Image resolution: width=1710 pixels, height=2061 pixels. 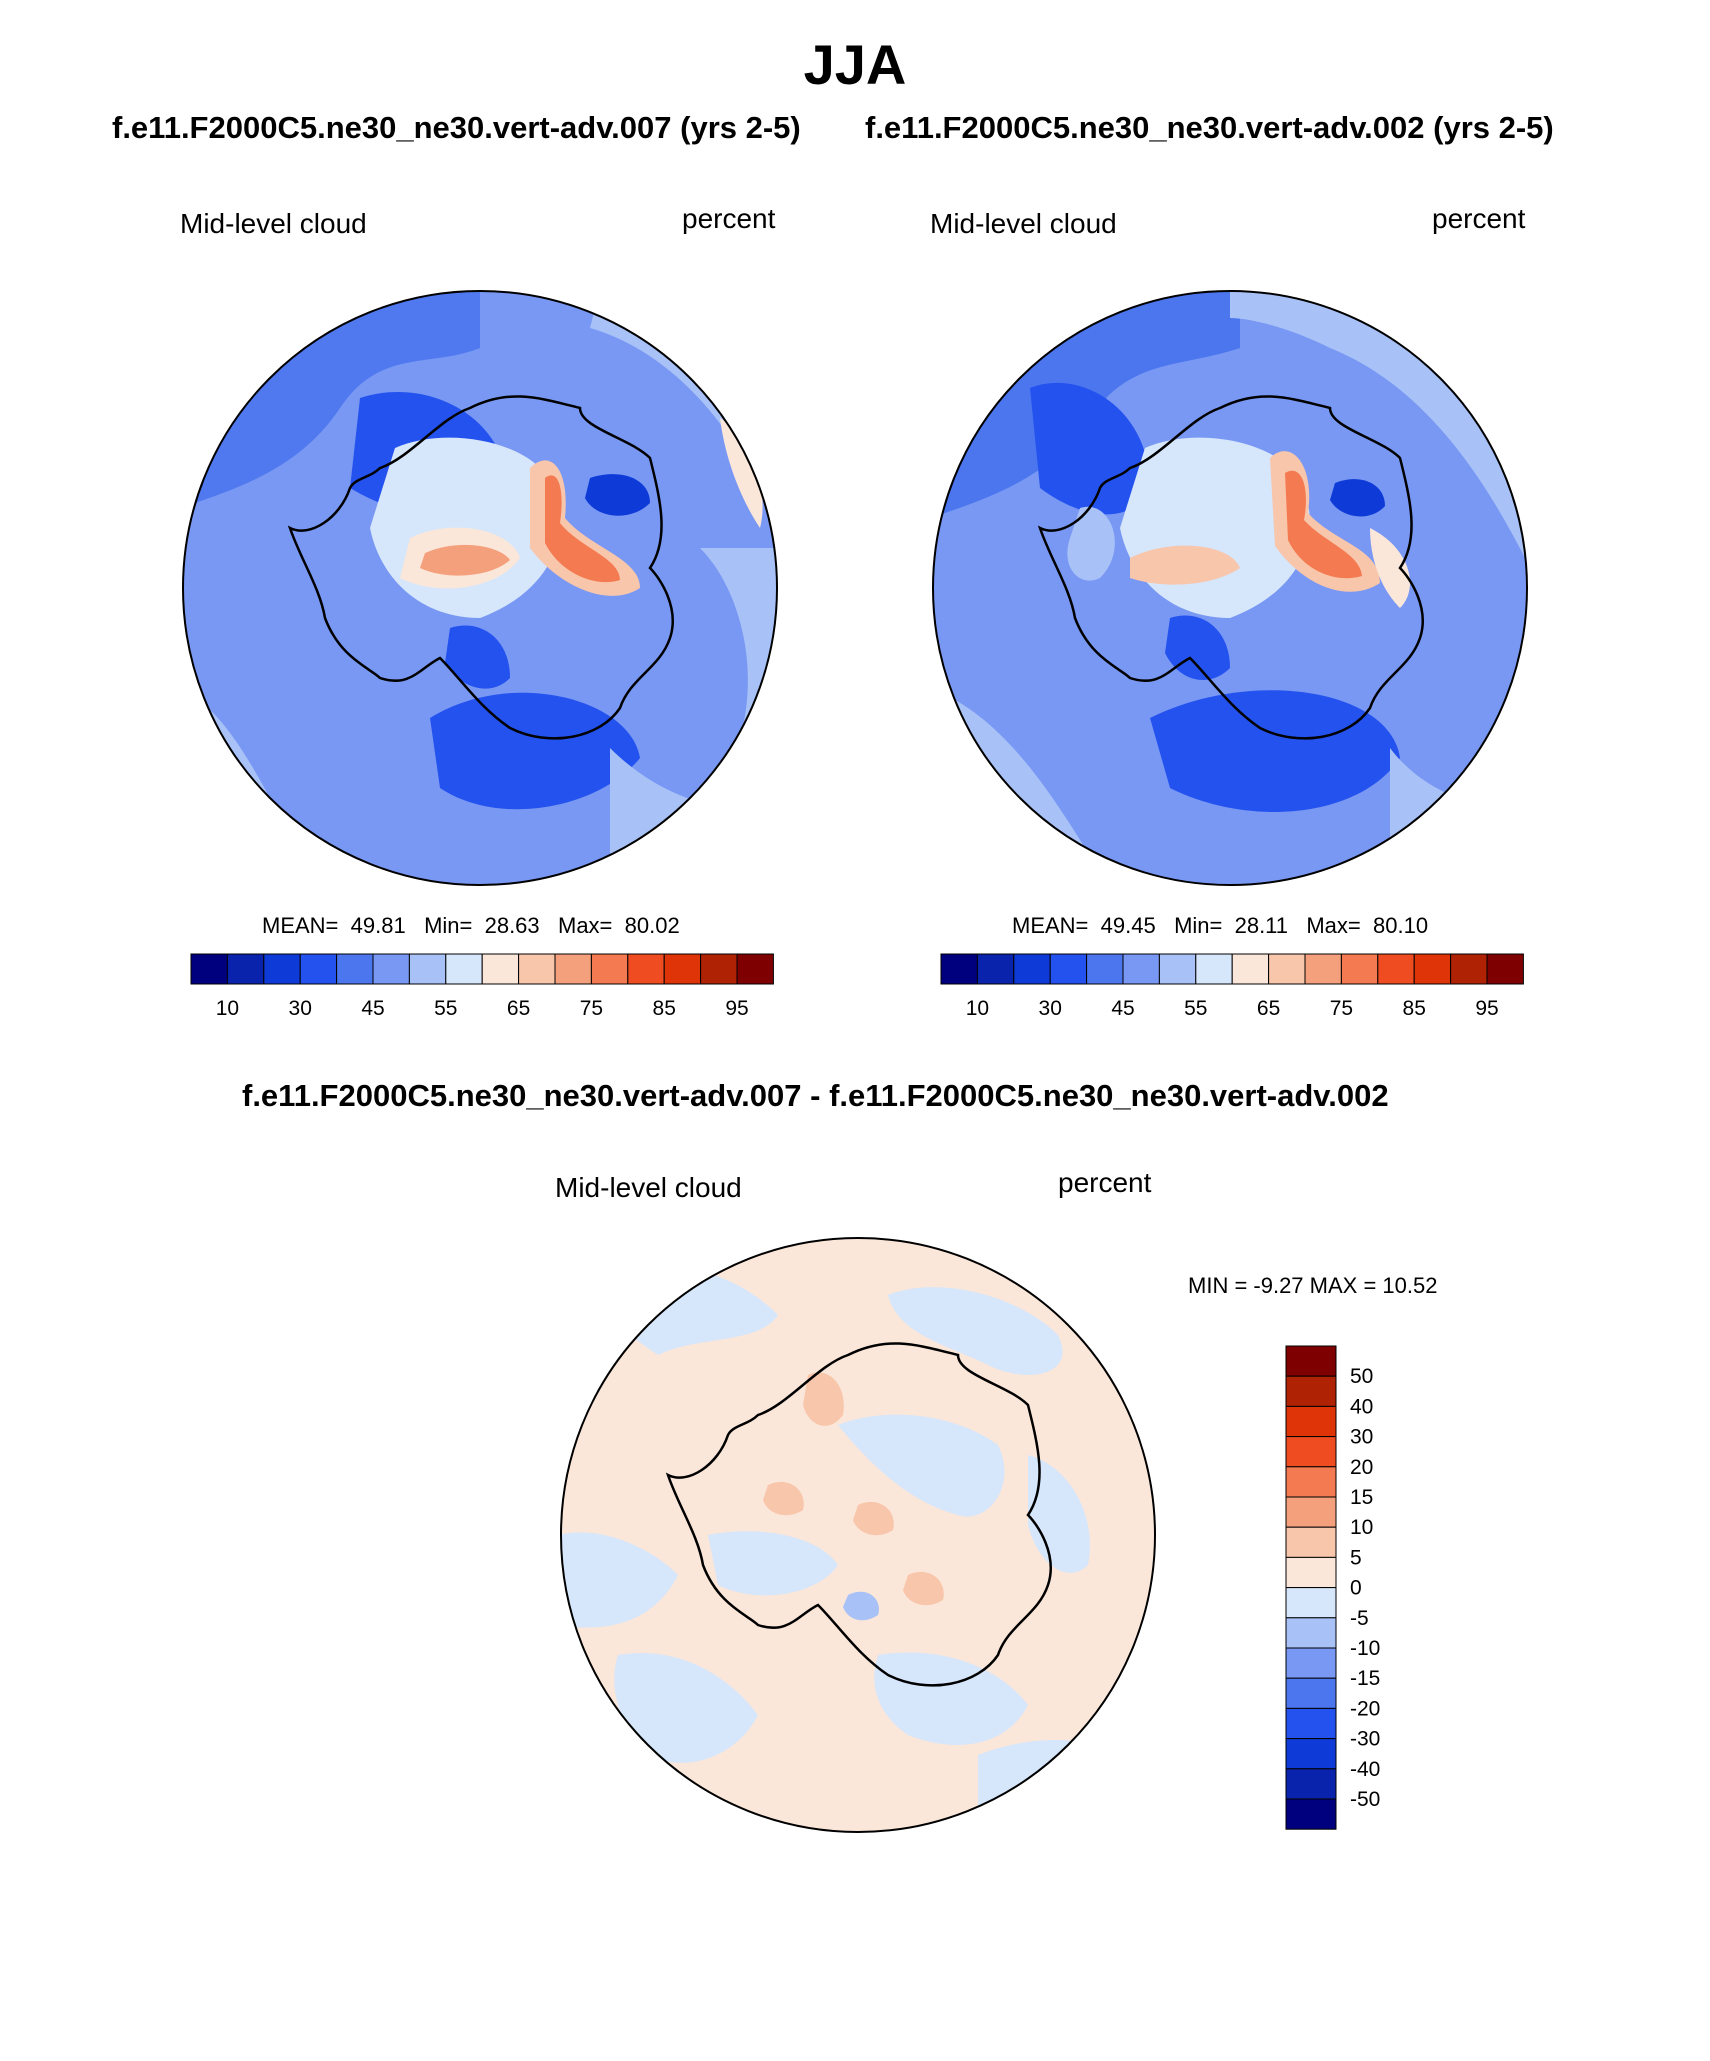 What do you see at coordinates (1198, 925) in the screenshot?
I see `panel2-min-label: Min=` at bounding box center [1198, 925].